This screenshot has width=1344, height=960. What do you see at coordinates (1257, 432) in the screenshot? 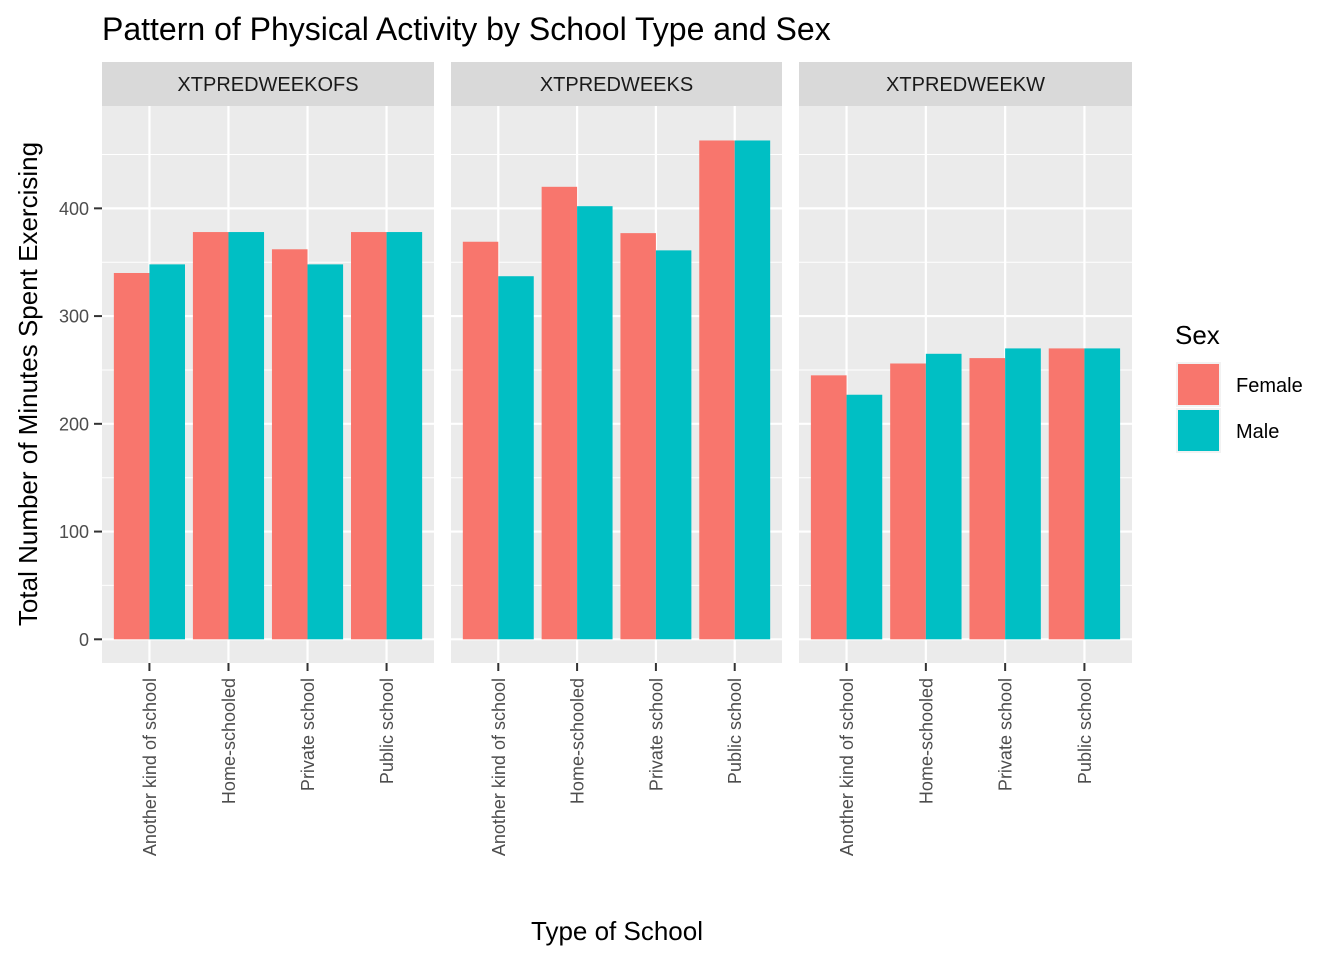
I see `legend-label: Male` at bounding box center [1257, 432].